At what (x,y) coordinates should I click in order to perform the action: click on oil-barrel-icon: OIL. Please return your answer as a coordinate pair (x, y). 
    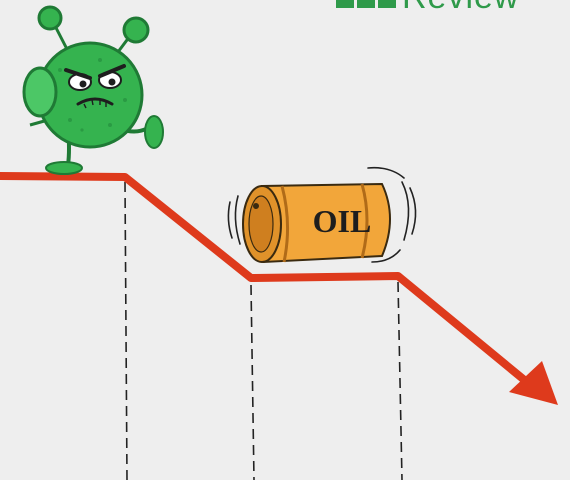
    Looking at the image, I should click on (322, 215).